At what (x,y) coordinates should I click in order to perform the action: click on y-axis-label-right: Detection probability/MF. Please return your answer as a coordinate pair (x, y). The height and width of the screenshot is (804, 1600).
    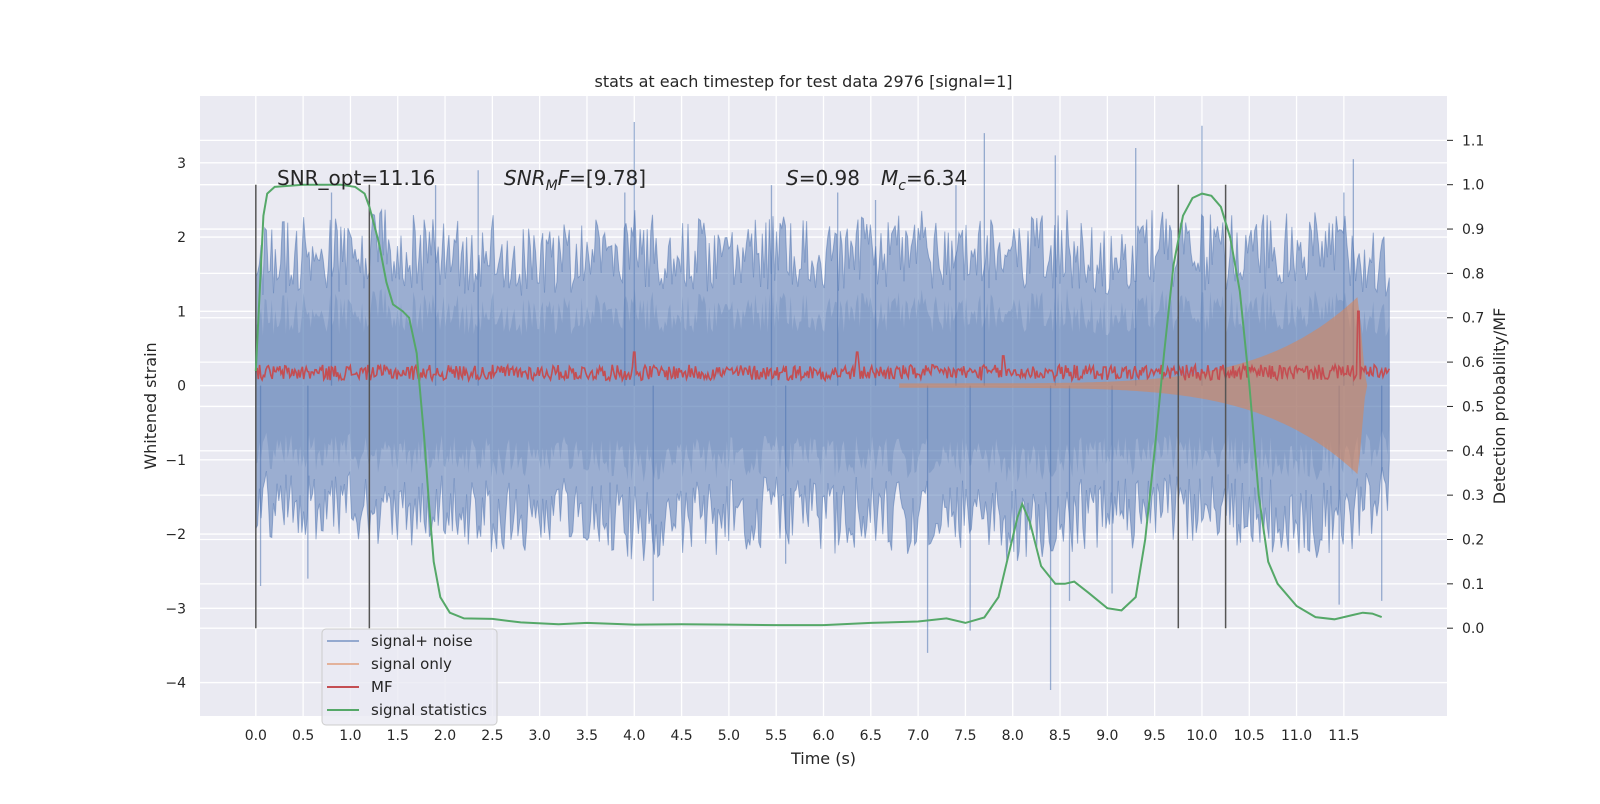
    Looking at the image, I should click on (1499, 406).